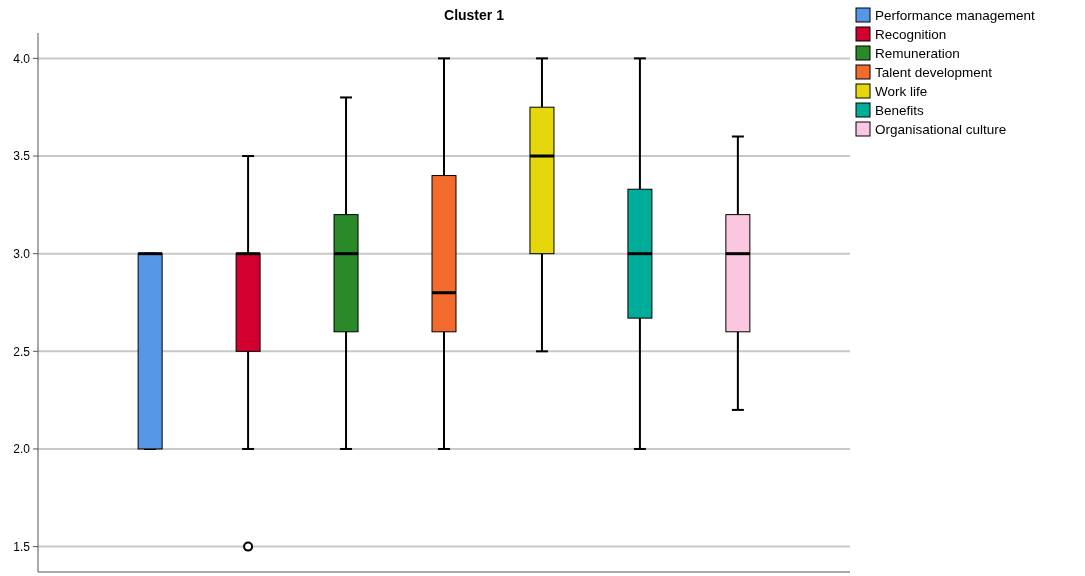 Image resolution: width=1085 pixels, height=576 pixels. What do you see at coordinates (917, 53) in the screenshot?
I see `legend-label: Remuneration` at bounding box center [917, 53].